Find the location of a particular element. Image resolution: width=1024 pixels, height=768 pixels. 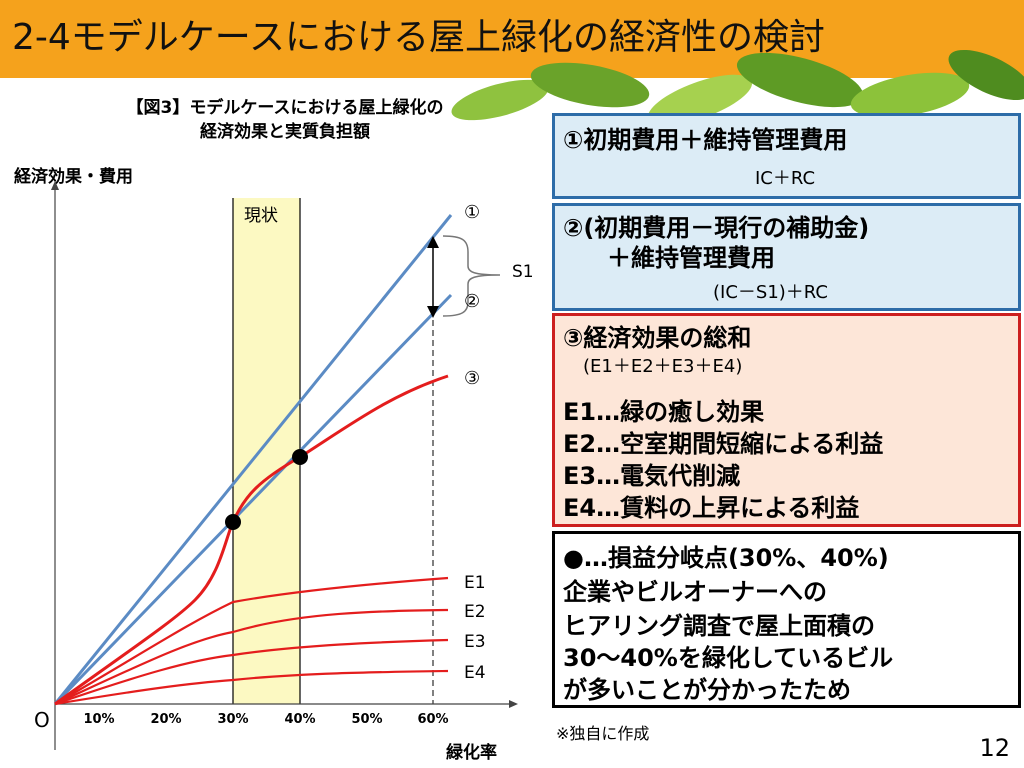

box-net-cost: ②(初期費用－現行の補助金) ＋維持管理費用 (IC－S1)＋RC is located at coordinates (786, 257).